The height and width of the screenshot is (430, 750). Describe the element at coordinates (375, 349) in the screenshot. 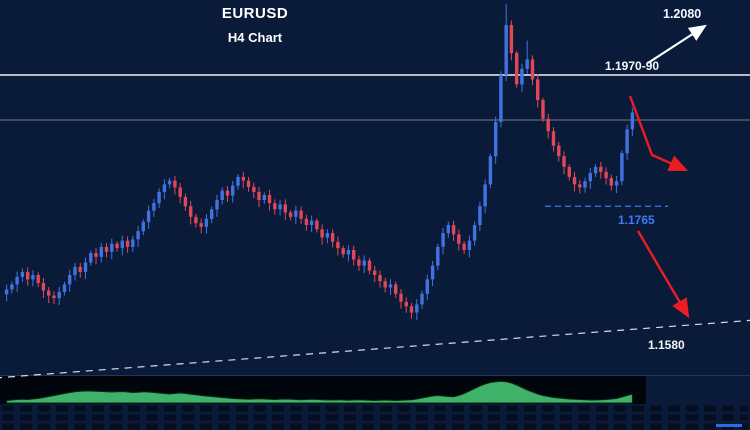

I see `ascending-trendline` at that location.